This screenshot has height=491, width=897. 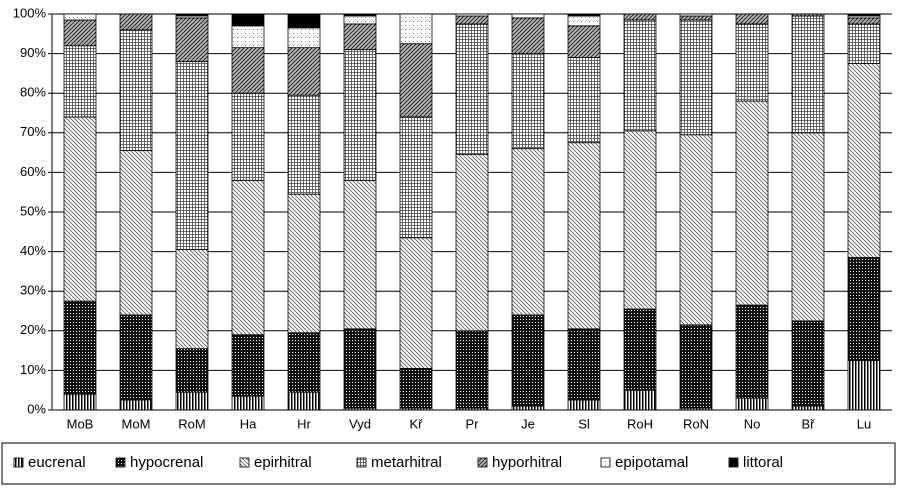 I want to click on y-tick-label: 60%, so click(x=33, y=171).